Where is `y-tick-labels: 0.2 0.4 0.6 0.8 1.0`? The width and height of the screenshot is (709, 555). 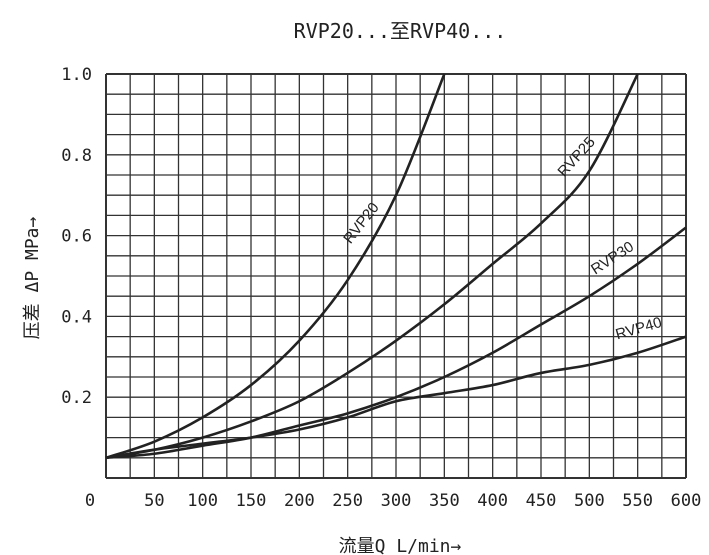
y-tick-labels: 0.2 0.4 0.6 0.8 1.0 is located at coordinates (76, 236).